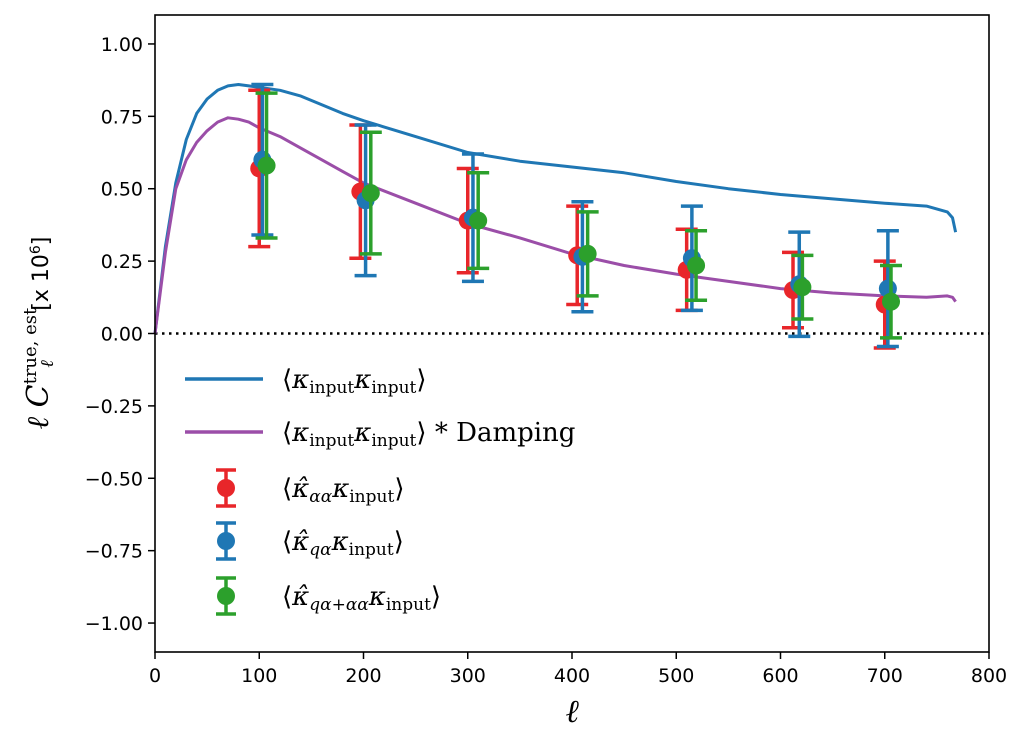  I want to click on x-axis-label: ℓ, so click(572, 711).